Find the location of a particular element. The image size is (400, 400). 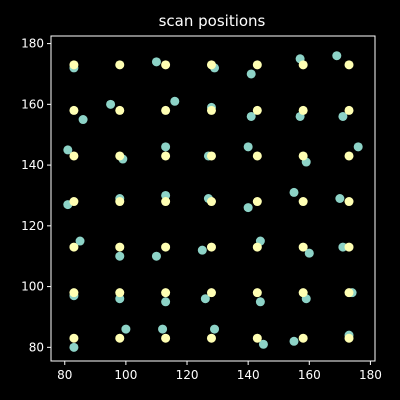

x-tick-label: 160 is located at coordinates (309, 375).